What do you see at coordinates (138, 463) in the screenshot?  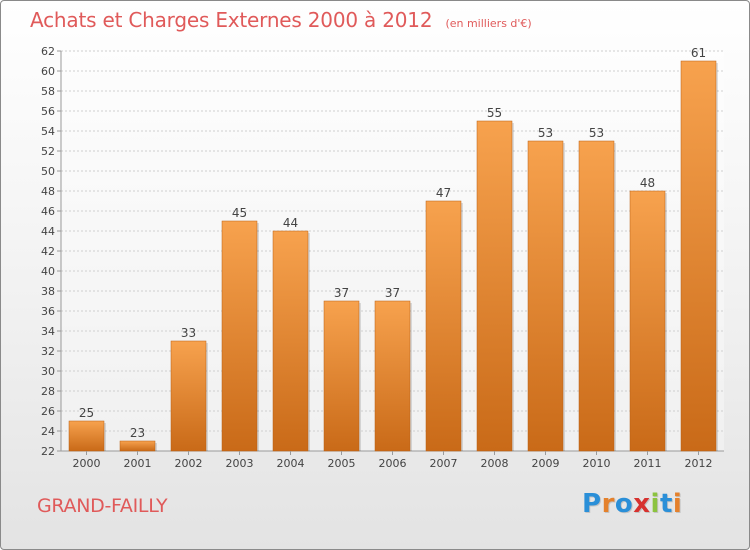 I see `x-tick-label: 2001` at bounding box center [138, 463].